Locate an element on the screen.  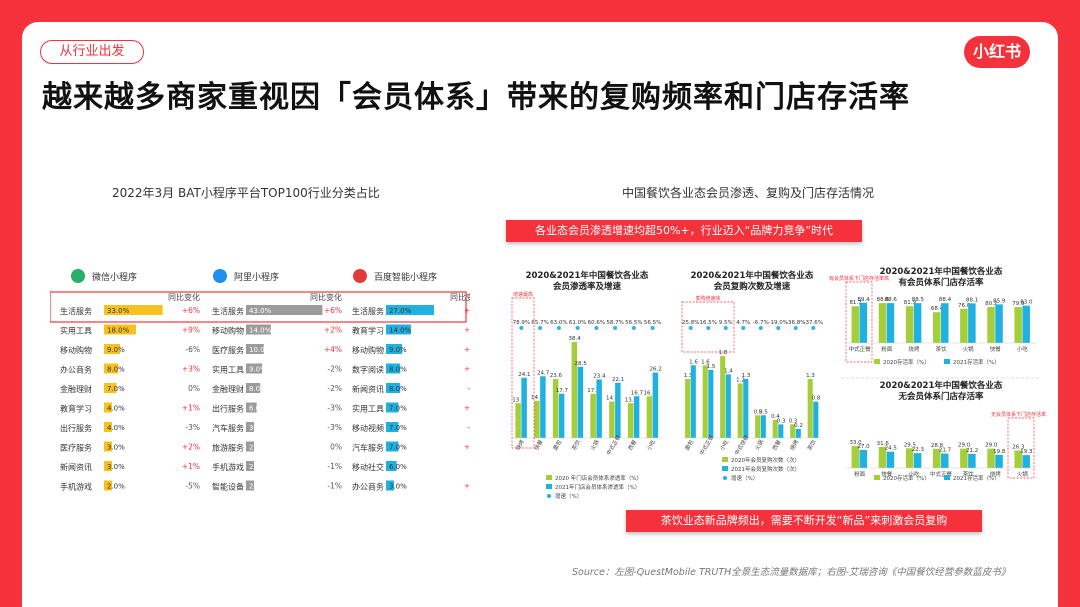
change-value: -3% is located at coordinates (334, 408).